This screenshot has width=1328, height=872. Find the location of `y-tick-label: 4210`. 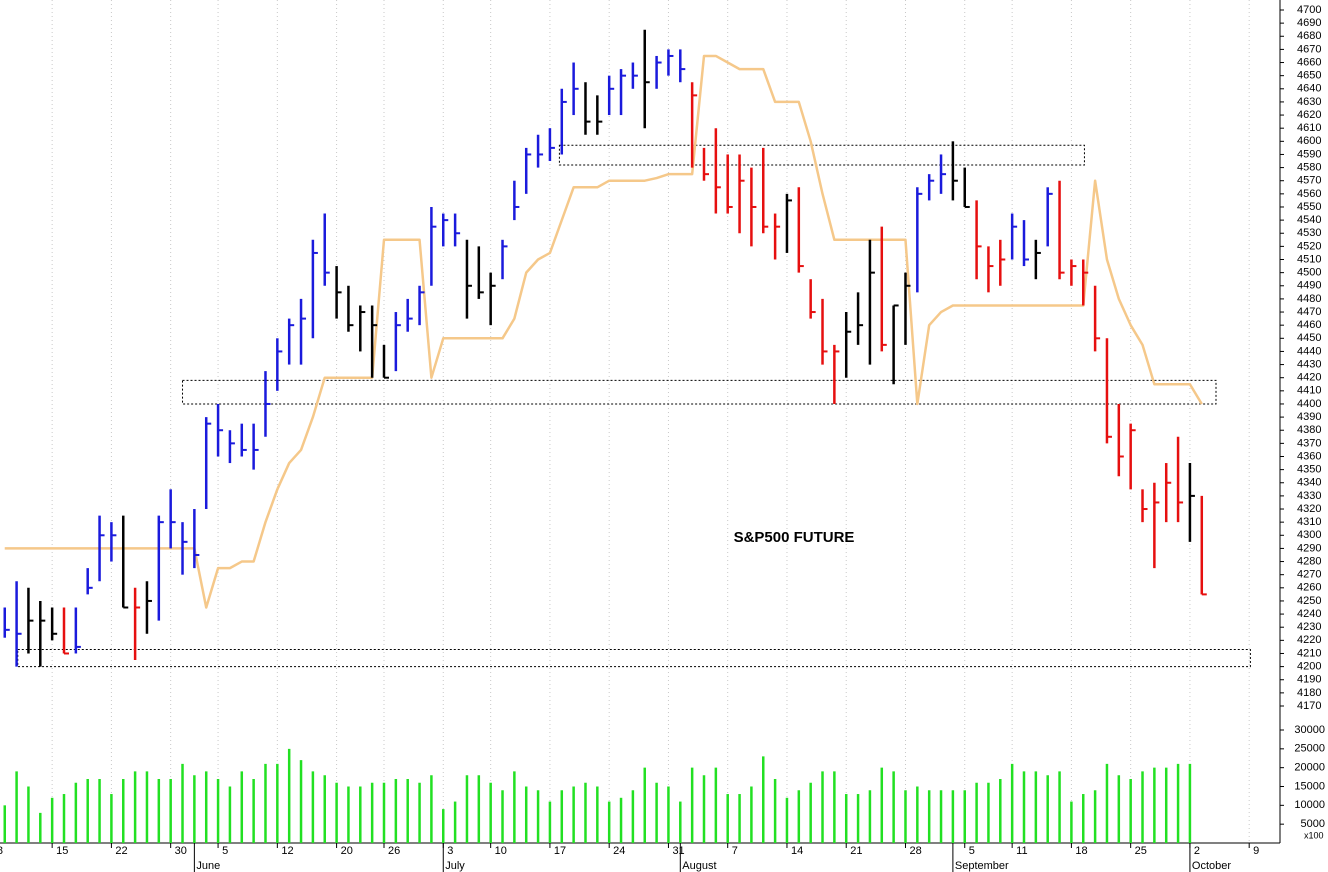

y-tick-label: 4210 is located at coordinates (1309, 653).